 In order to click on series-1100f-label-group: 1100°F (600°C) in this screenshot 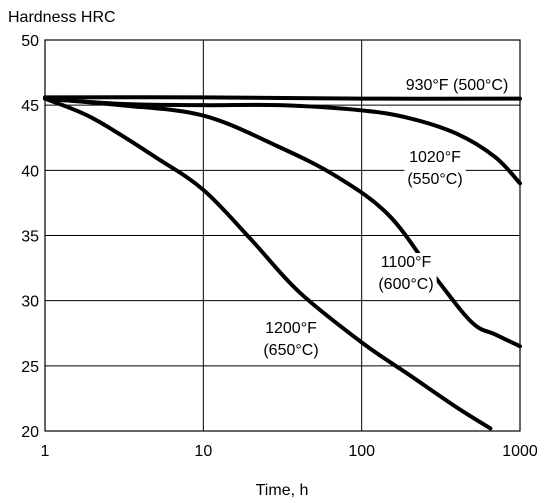, I will do `click(406, 273)`.